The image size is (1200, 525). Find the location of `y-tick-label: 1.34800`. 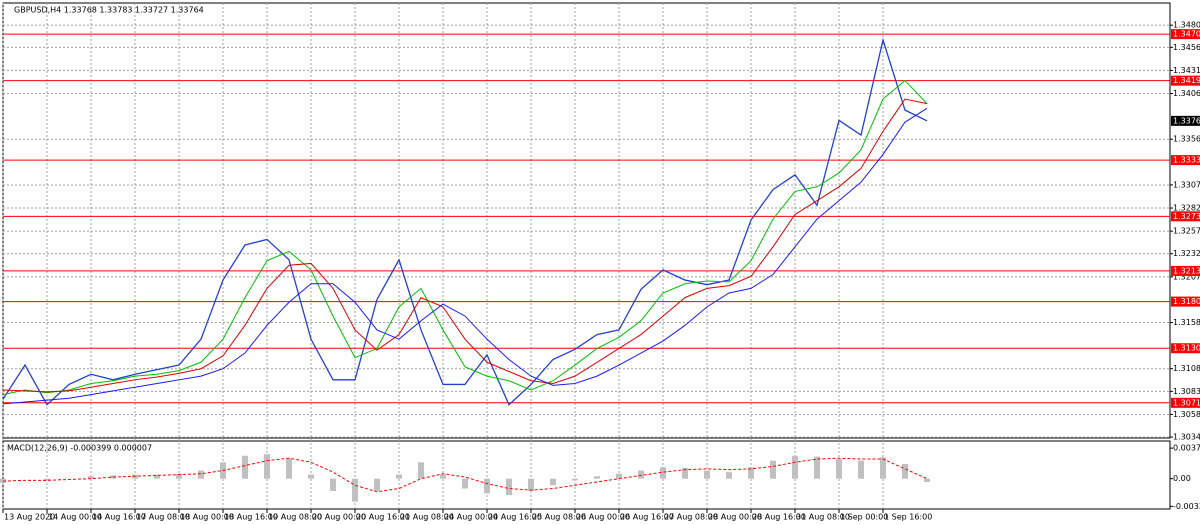

y-tick-label: 1.34800 is located at coordinates (1186, 25).